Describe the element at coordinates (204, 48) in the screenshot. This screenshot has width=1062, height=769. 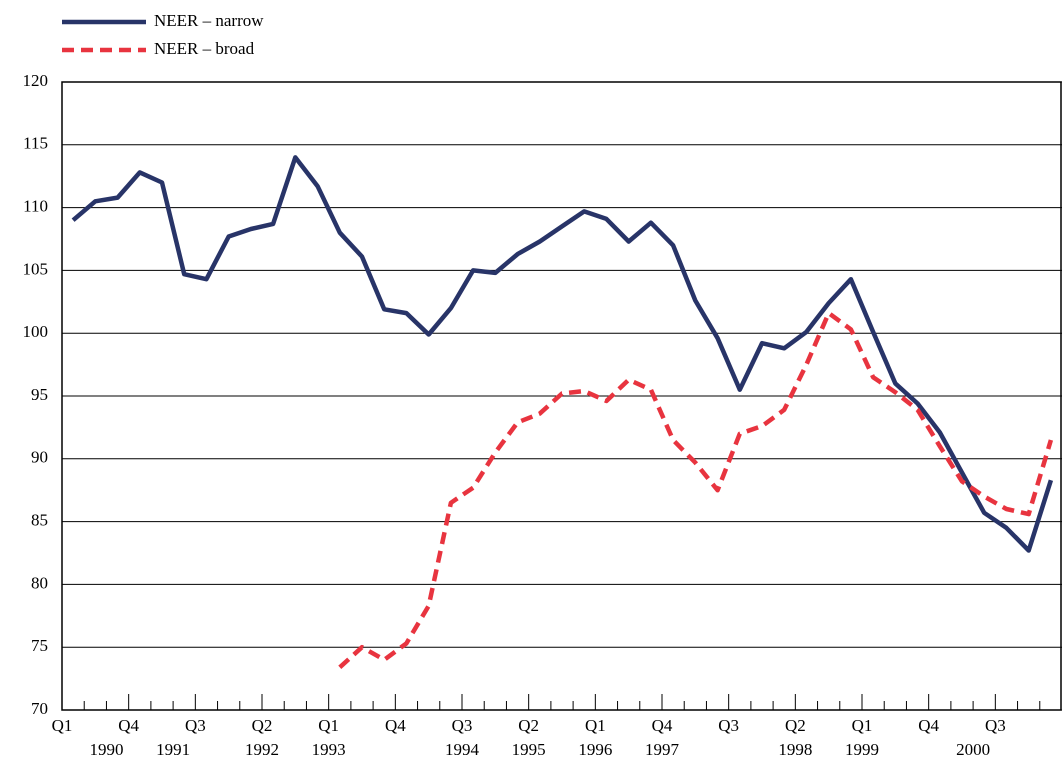
I see `legend-label: NEER – broad` at that location.